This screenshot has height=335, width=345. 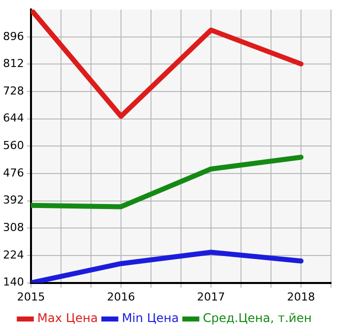 I want to click on x-tick-label: 2017, so click(x=211, y=297).